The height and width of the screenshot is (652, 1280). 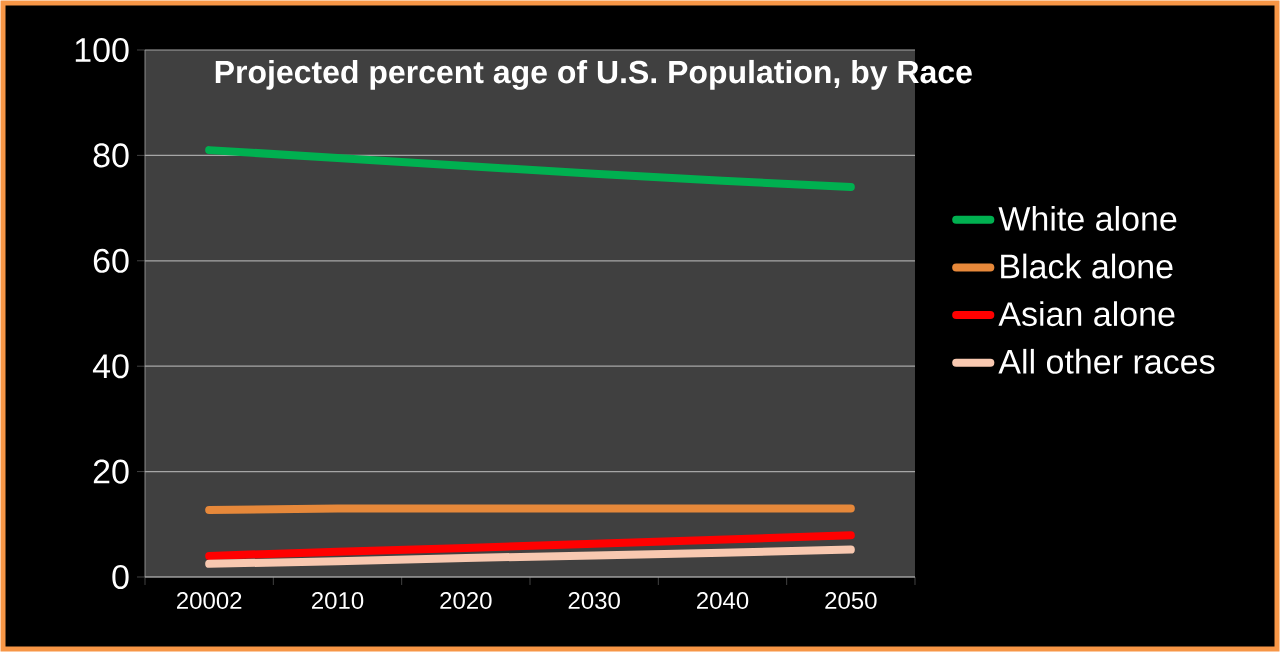 I want to click on y-tick-label: 40, so click(x=110, y=366).